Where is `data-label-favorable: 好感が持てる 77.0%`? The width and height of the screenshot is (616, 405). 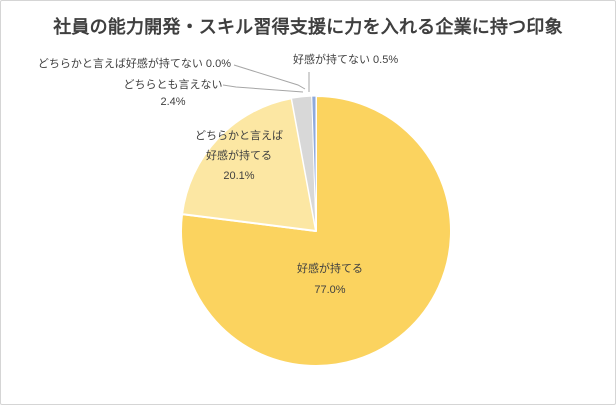
data-label-favorable: 好感が持てる 77.0% is located at coordinates (330, 280).